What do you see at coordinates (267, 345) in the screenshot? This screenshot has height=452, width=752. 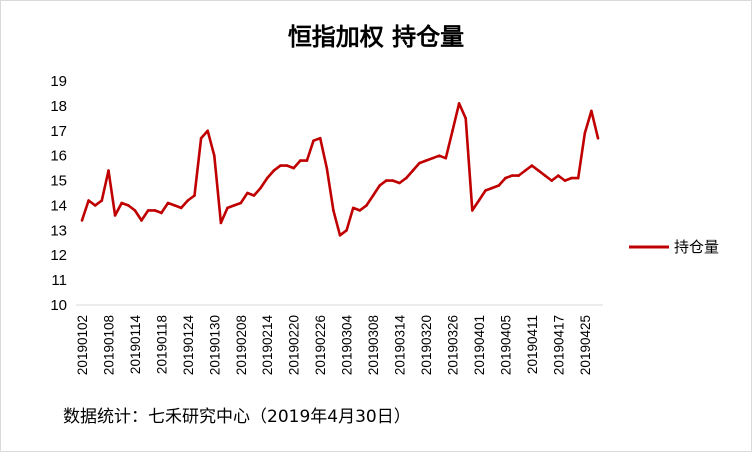 I see `x-tick-label: 20190214` at bounding box center [267, 345].